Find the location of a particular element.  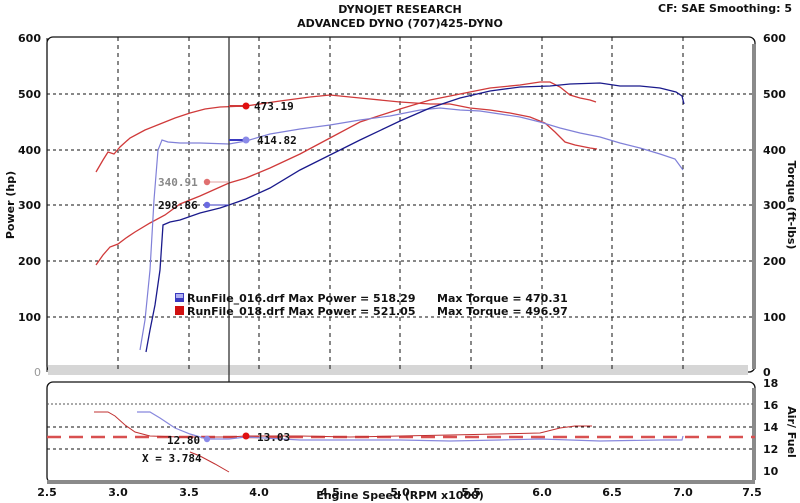

af-y-ticks: 18 16 14 12 10 is located at coordinates (771, 427).